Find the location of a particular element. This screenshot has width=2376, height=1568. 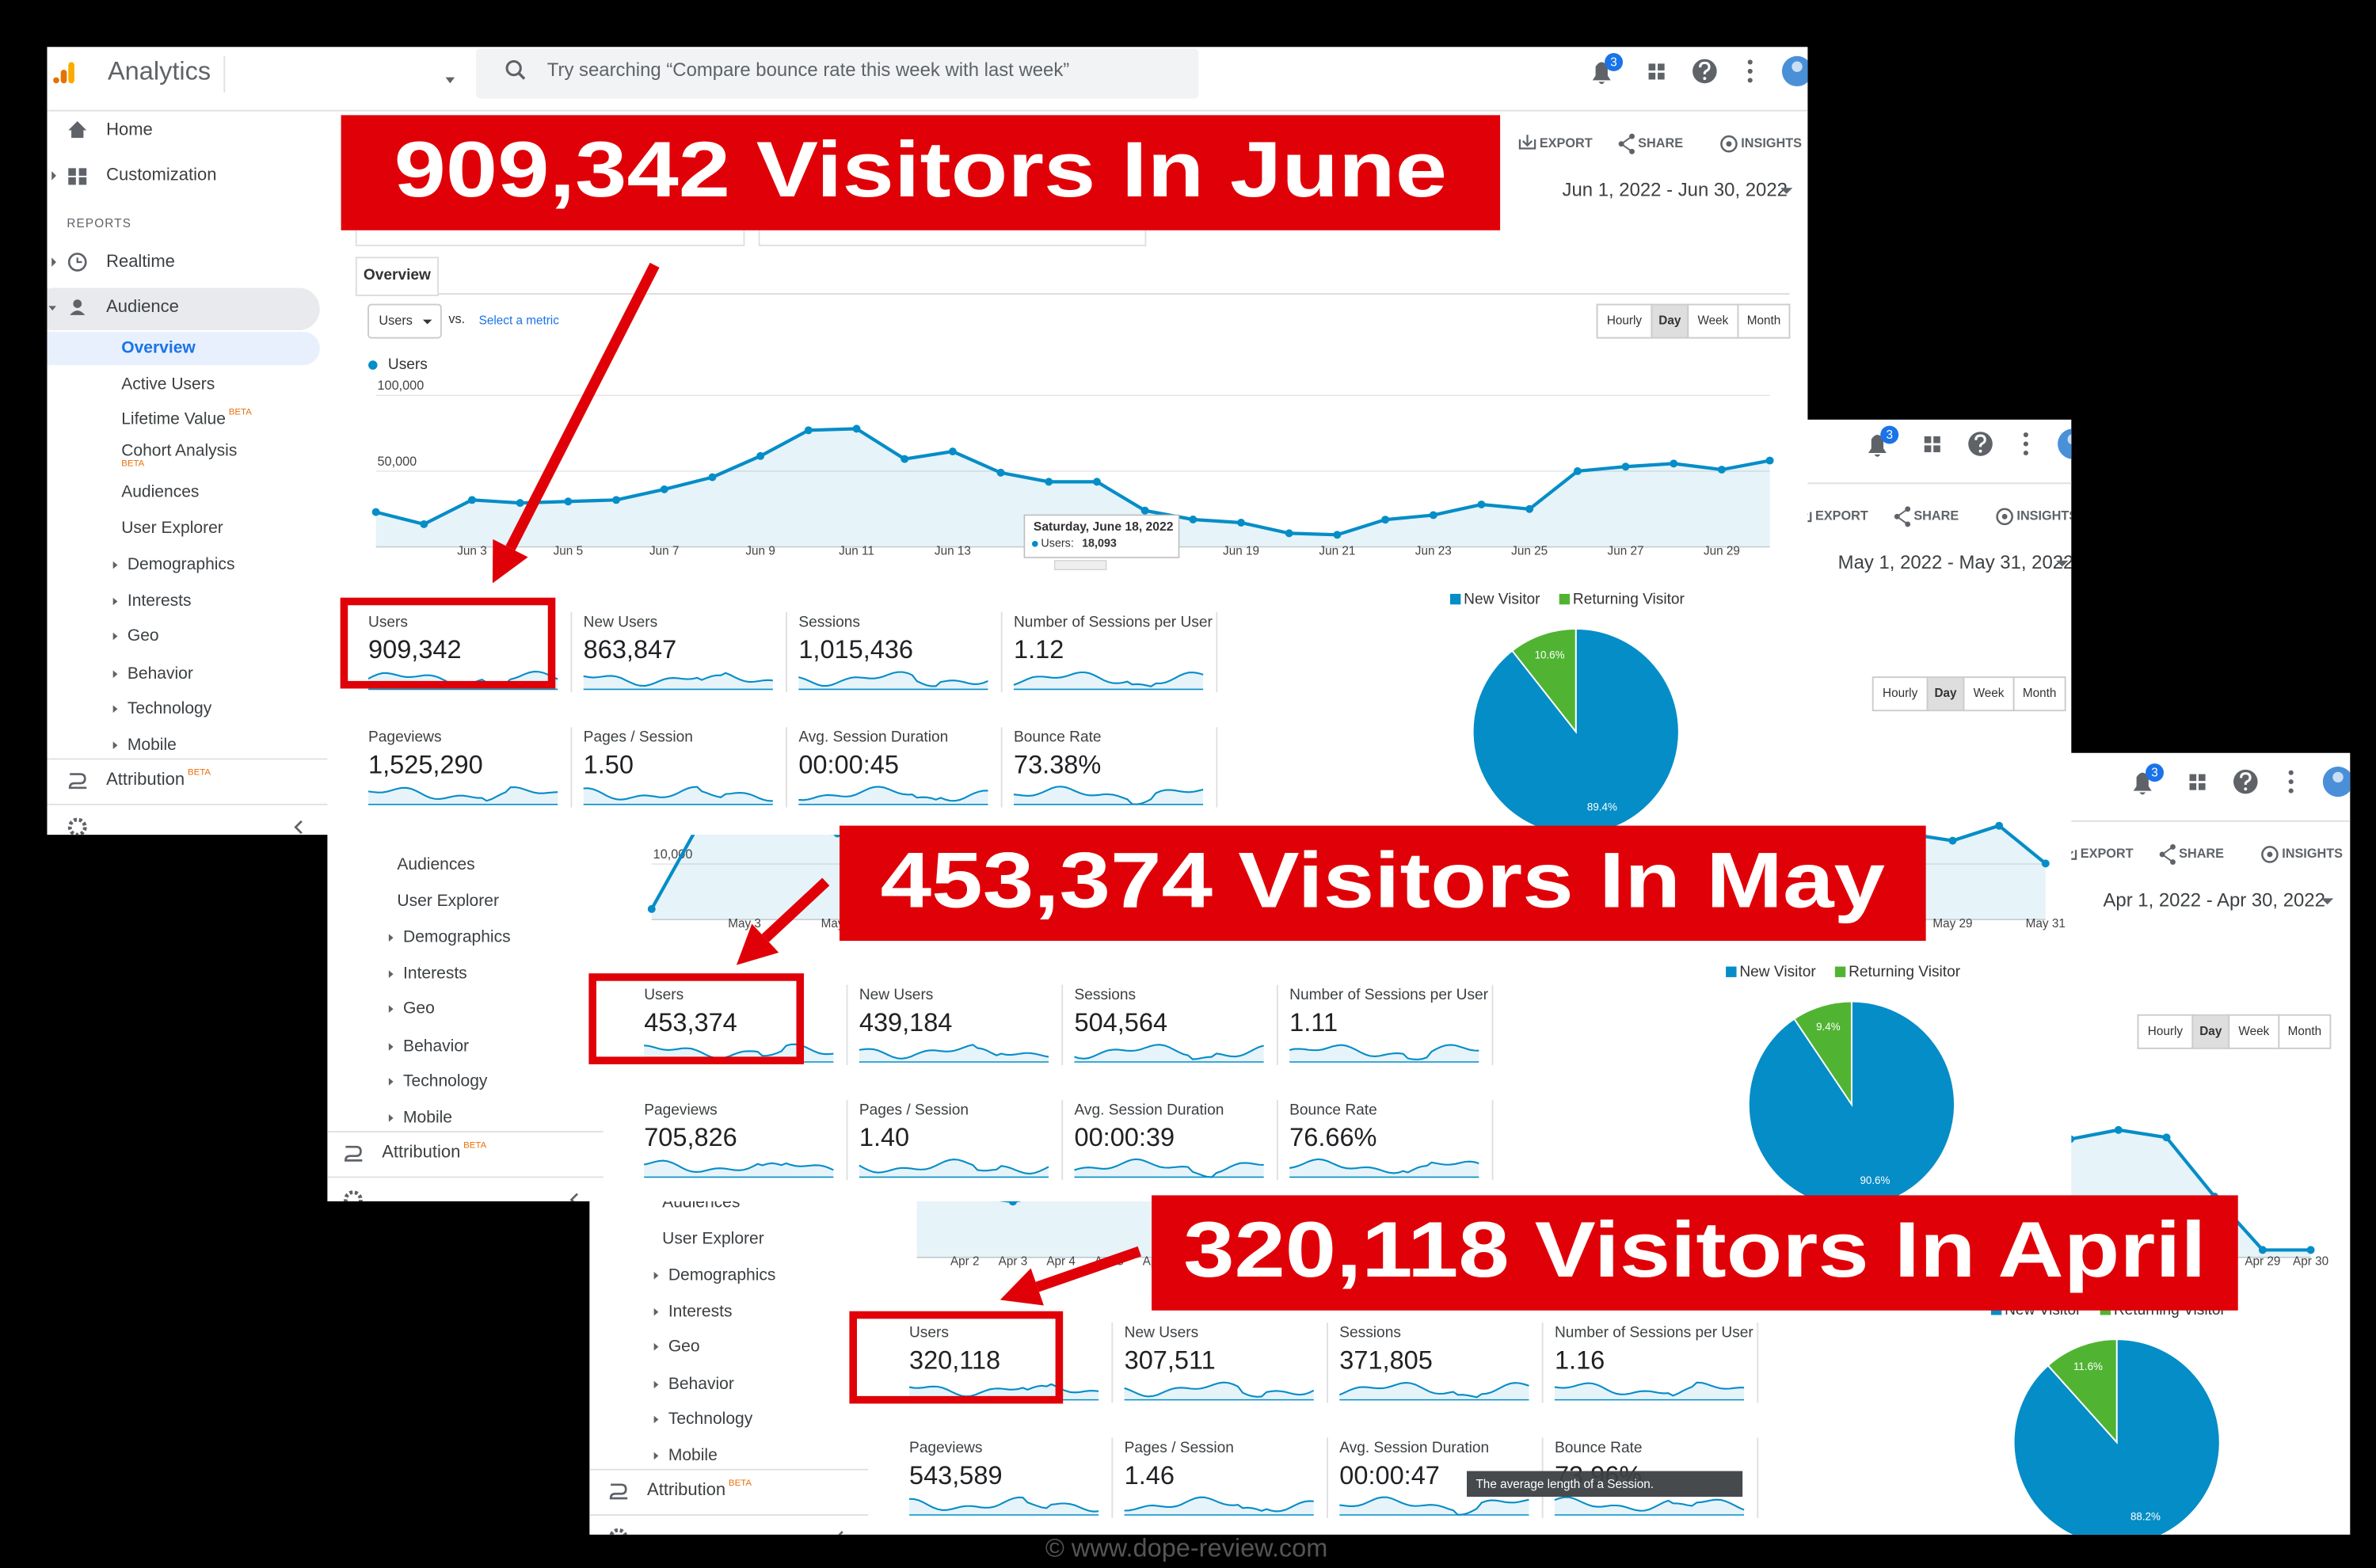

search-box is located at coordinates (837, 73).